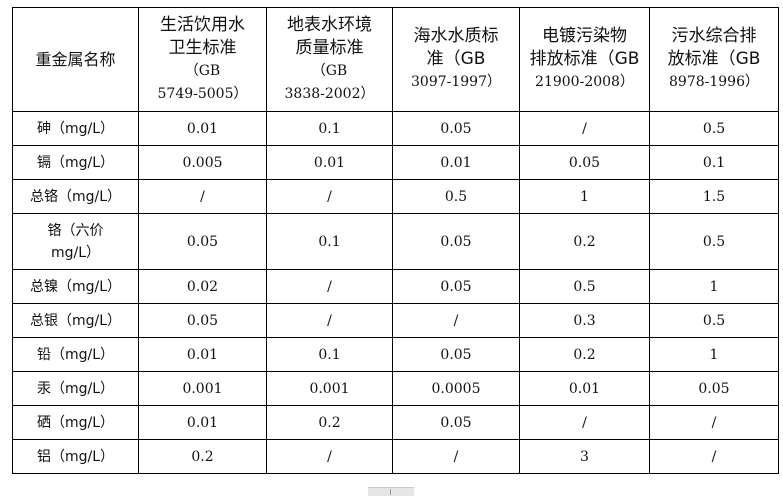 This screenshot has width=783, height=496. I want to click on header-line: 污水综合排, so click(714, 36).